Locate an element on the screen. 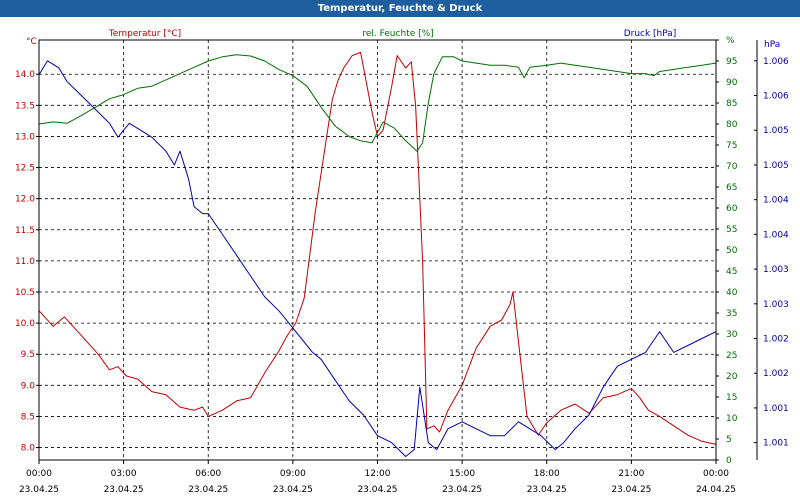 This screenshot has height=500, width=800. temperature-tick-label: 11.0 is located at coordinates (25, 262).